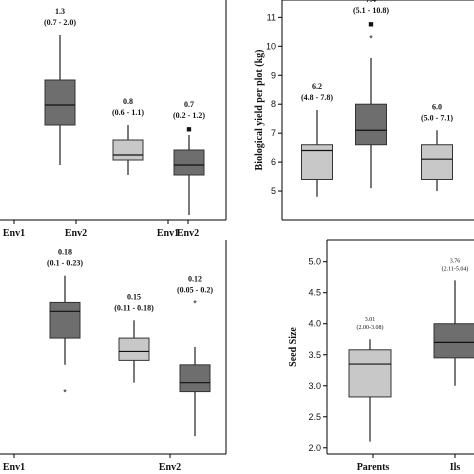 The width and height of the screenshot is (474, 474). Describe the element at coordinates (373, 467) in the screenshot. I see `x-tick-label: Parents` at that location.